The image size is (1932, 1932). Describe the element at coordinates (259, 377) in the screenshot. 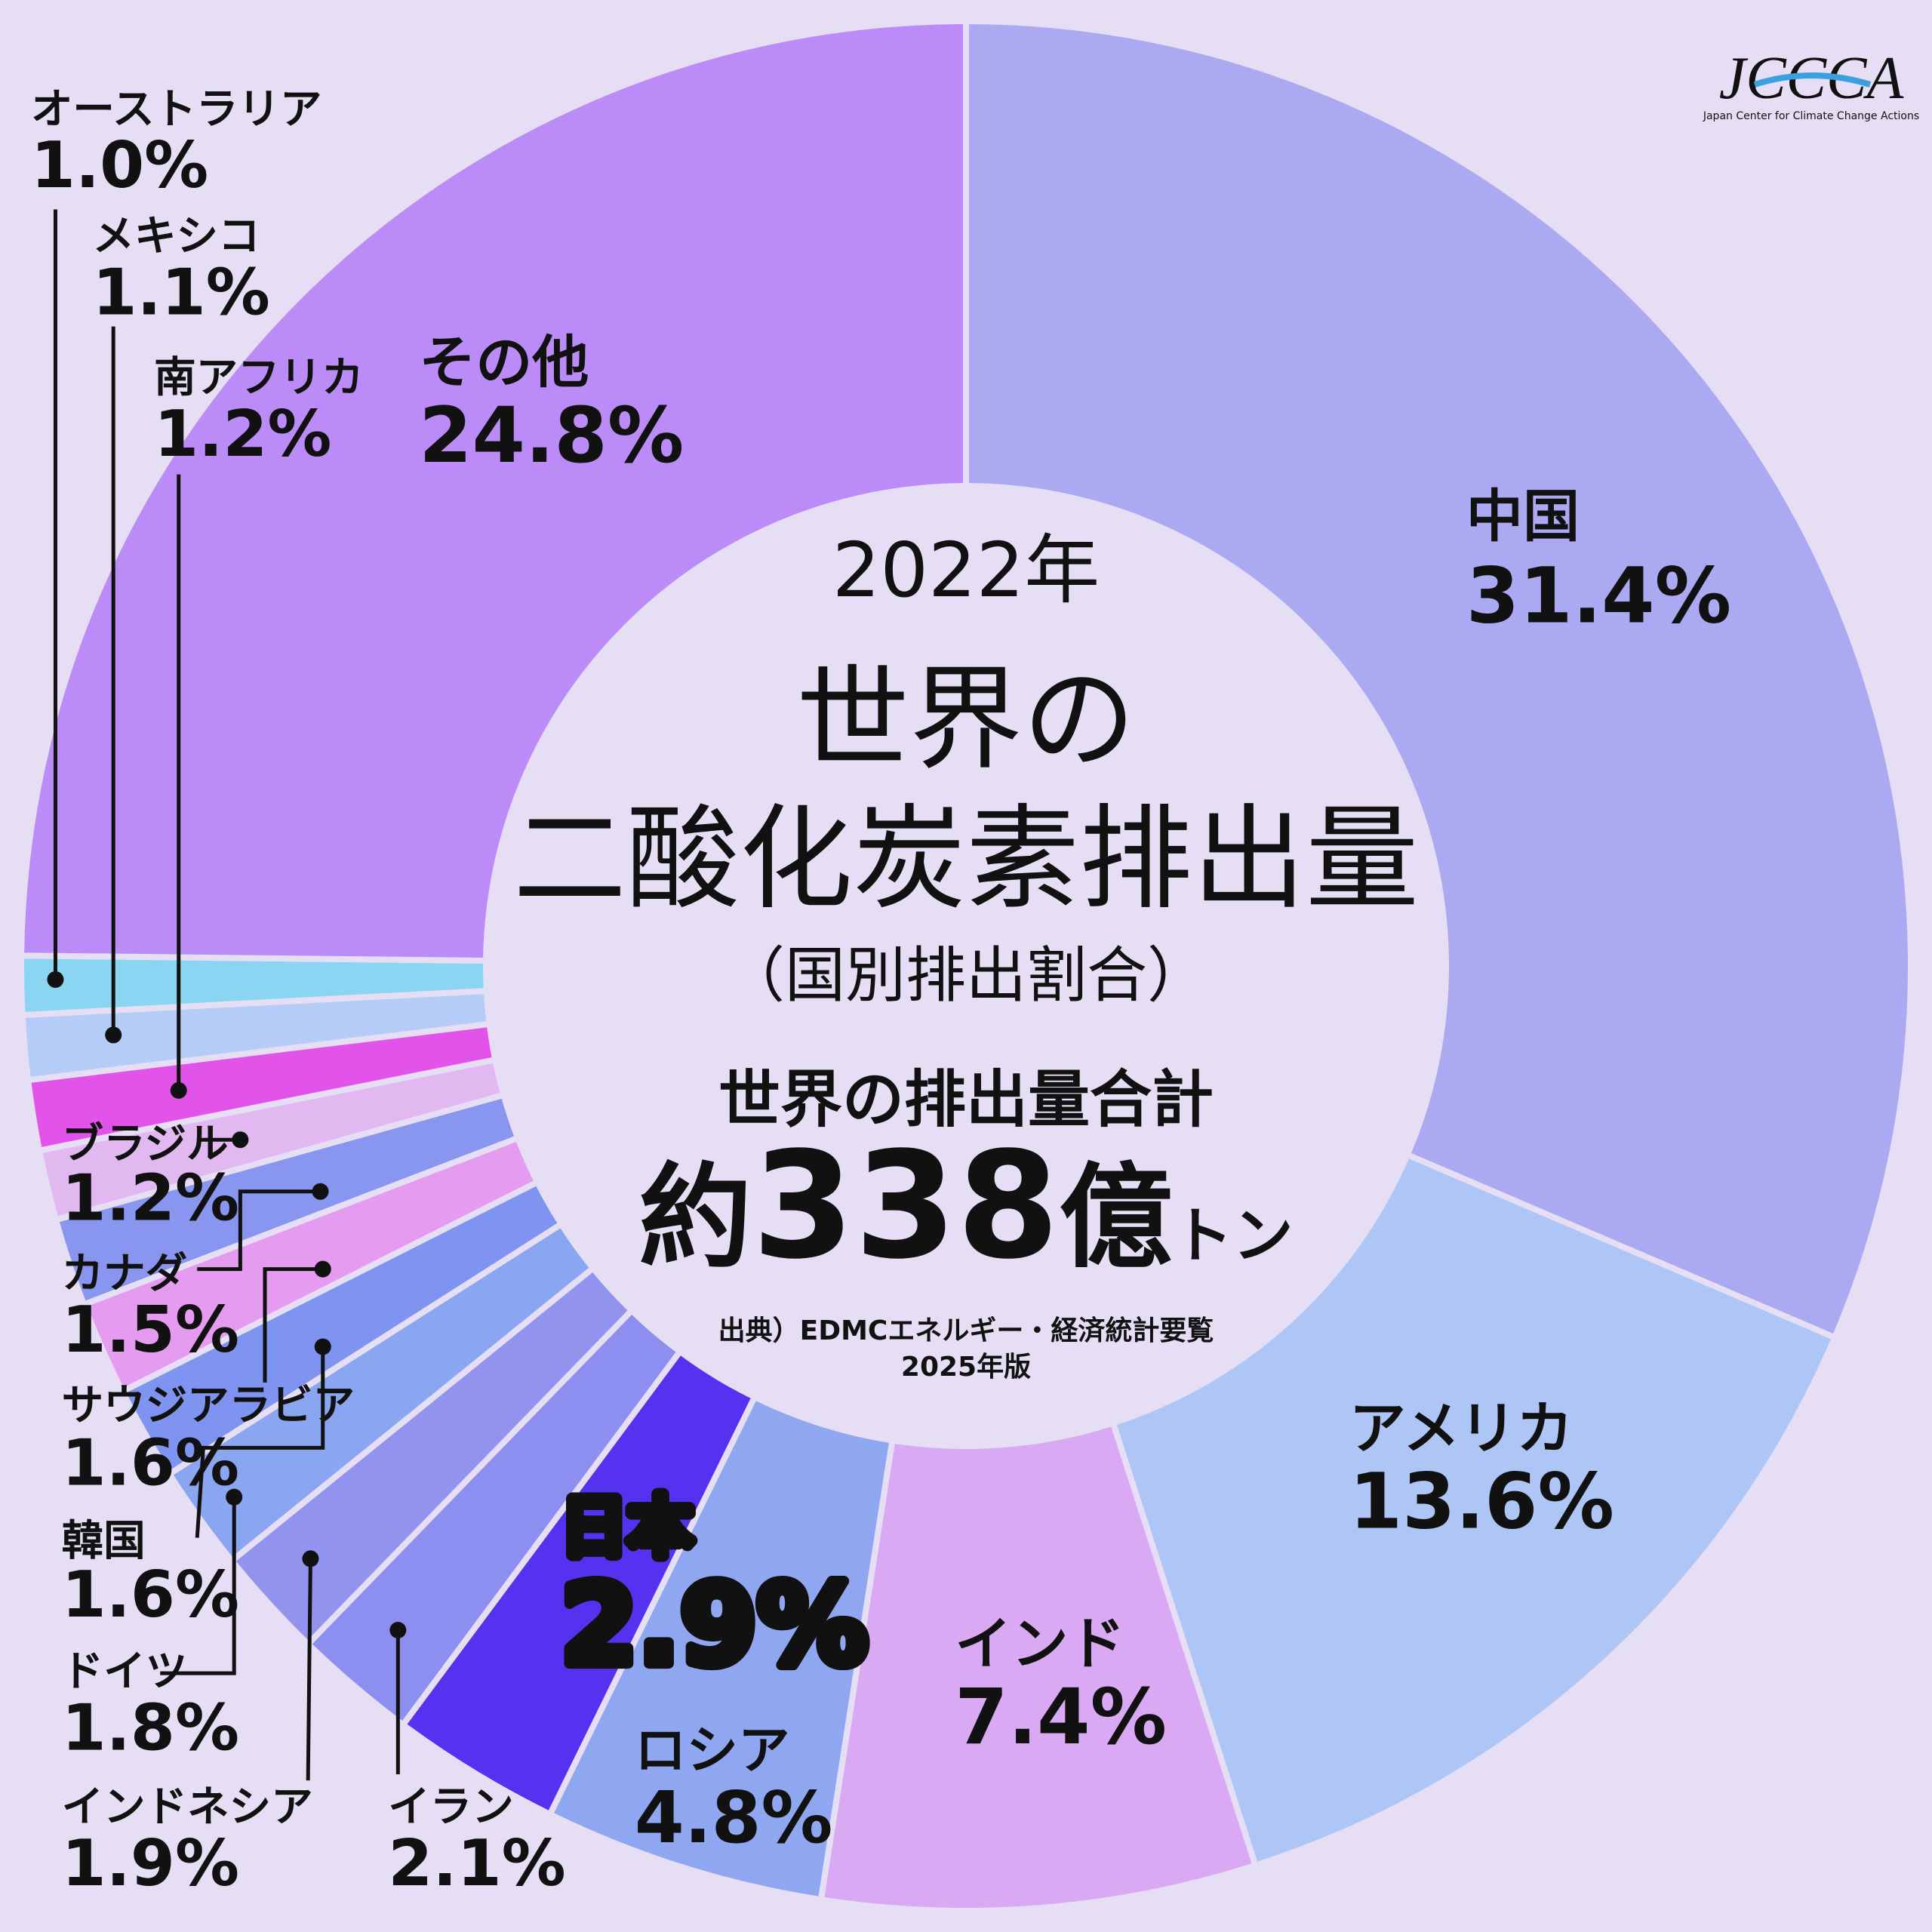

I see `category-label: 南アフリカ` at that location.